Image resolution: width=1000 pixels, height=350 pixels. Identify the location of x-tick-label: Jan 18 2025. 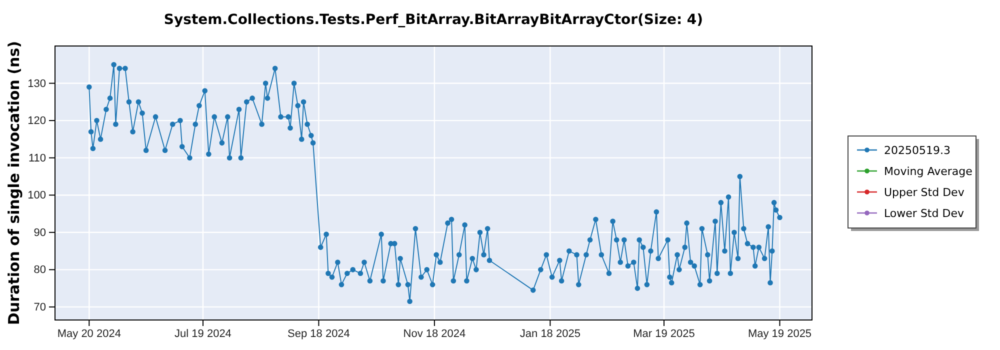
(550, 334).